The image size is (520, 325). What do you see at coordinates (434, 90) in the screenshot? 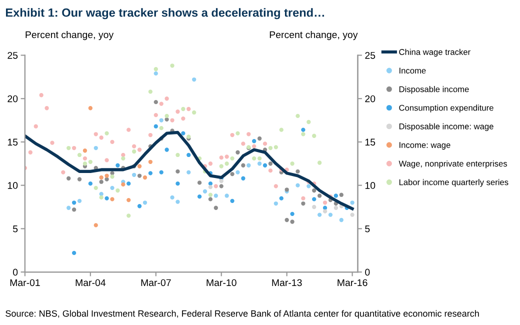
I see `legend-label: Disposable income` at bounding box center [434, 90].